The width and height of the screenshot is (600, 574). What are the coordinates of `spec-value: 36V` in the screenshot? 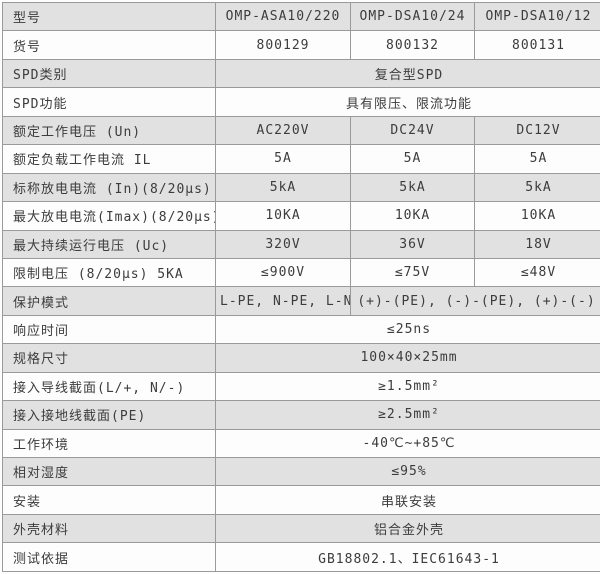 It's located at (412, 244).